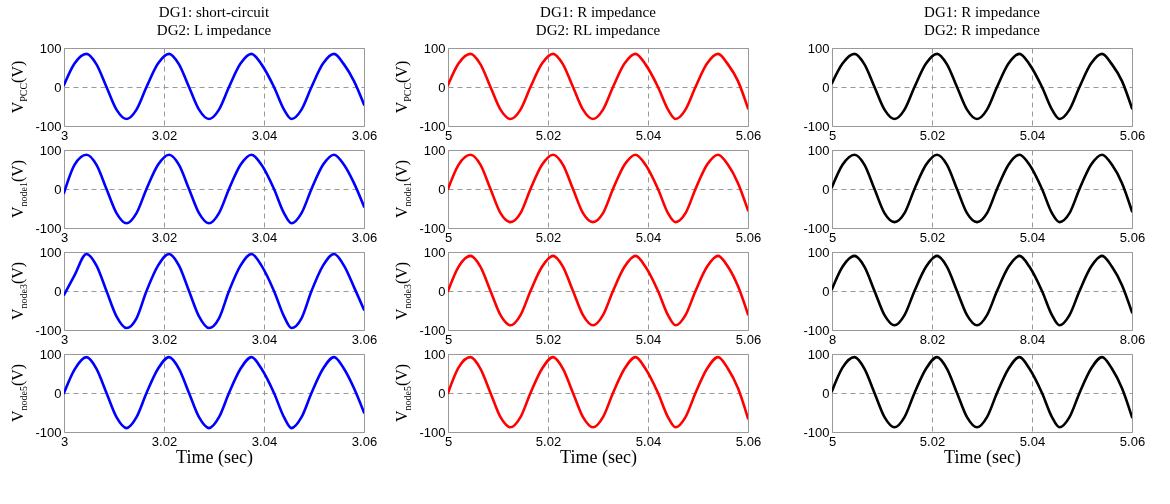 The width and height of the screenshot is (1170, 504). What do you see at coordinates (598, 30) in the screenshot?
I see `chart-subtitle: DG2: RL impedance` at bounding box center [598, 30].